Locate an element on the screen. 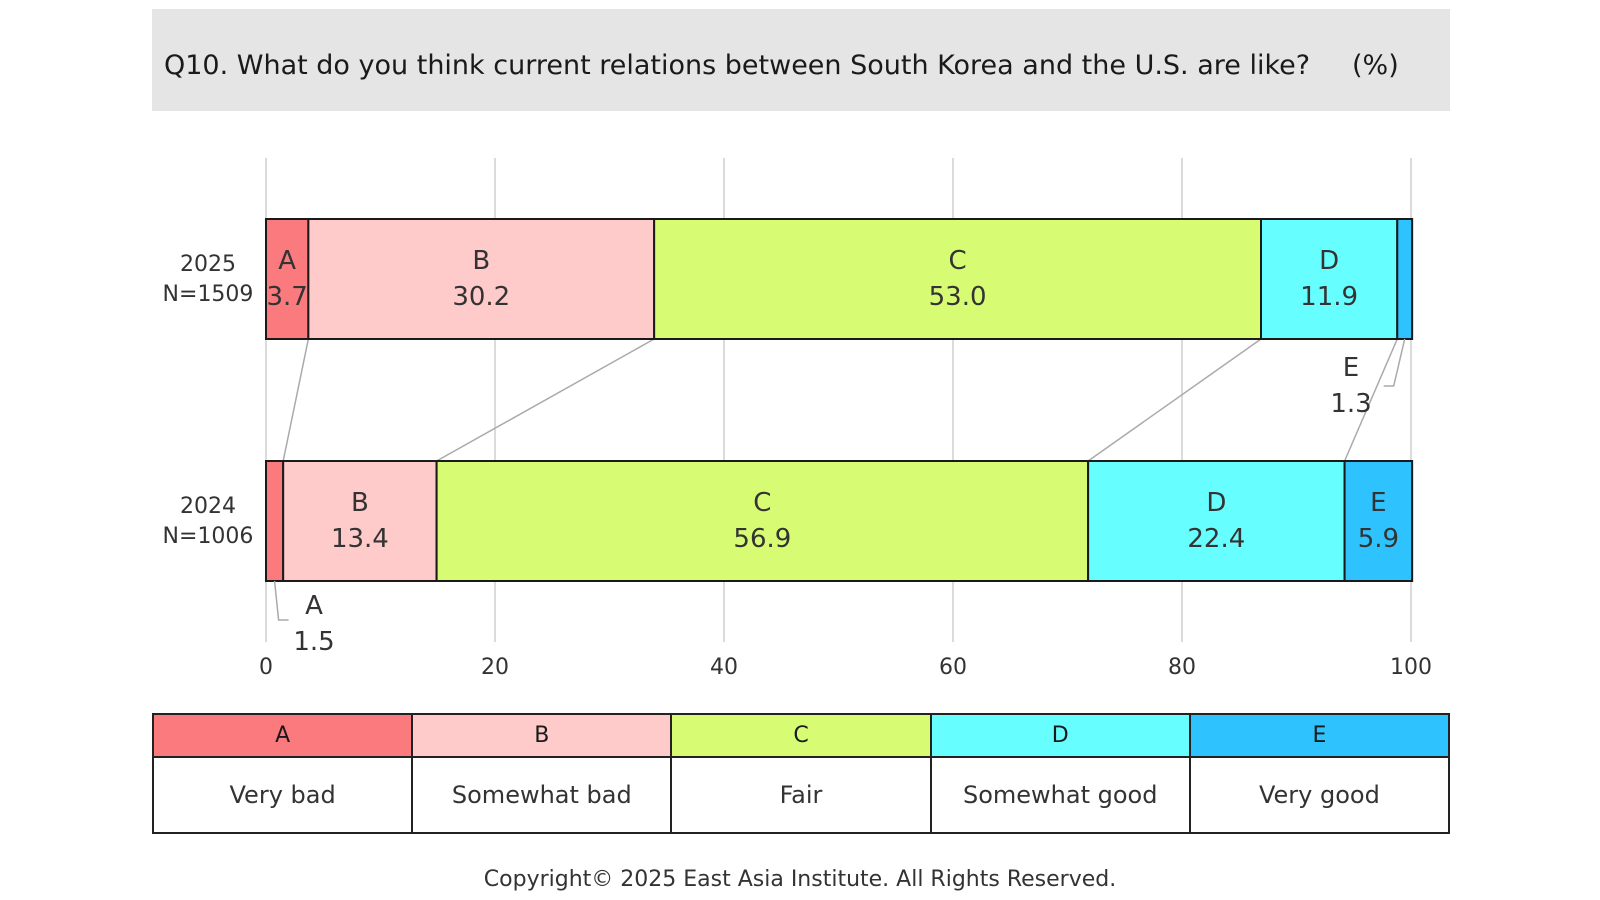  x-tick-label-60: 60 is located at coordinates (953, 667).